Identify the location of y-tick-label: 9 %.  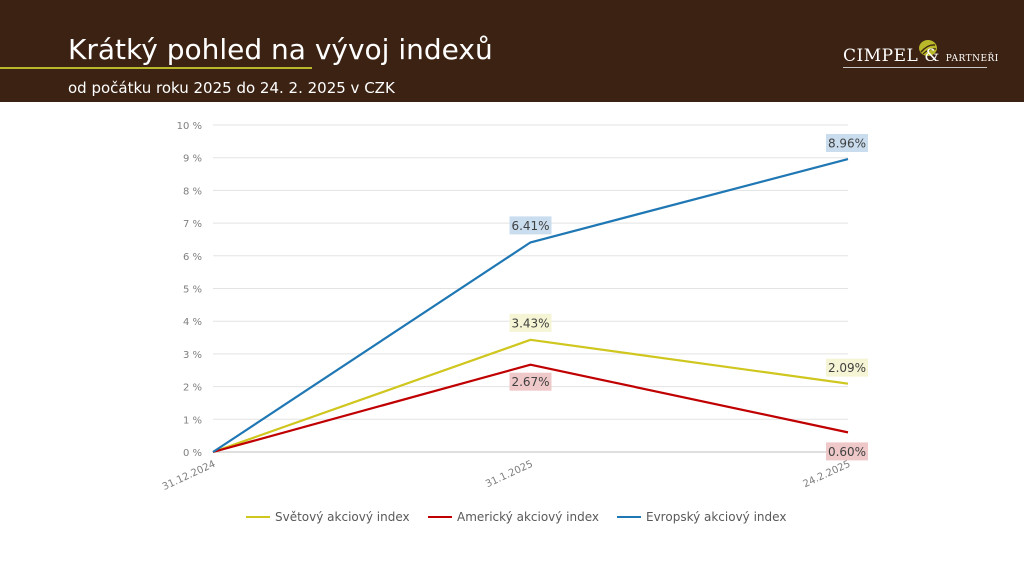
(192, 159).